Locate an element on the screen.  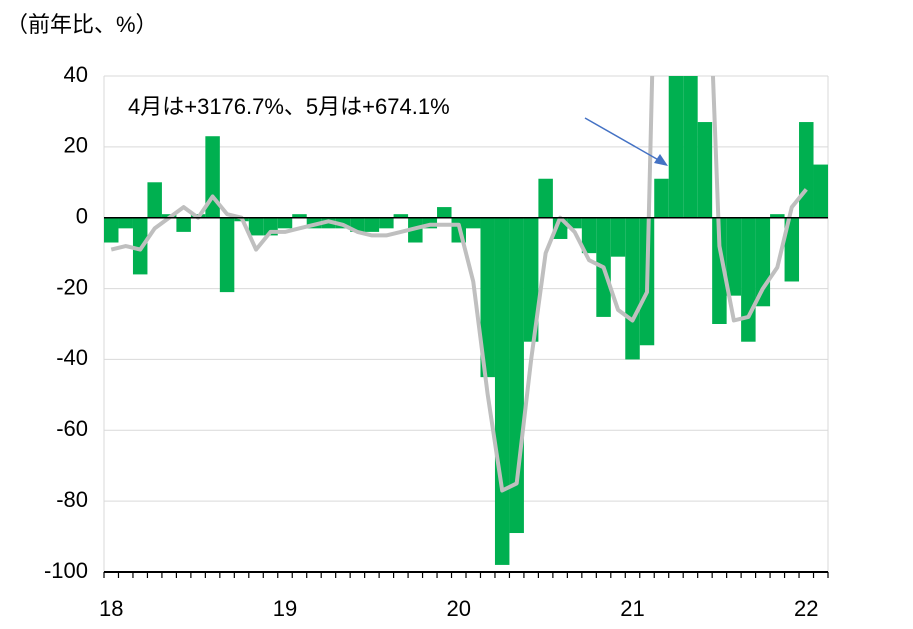
x-tick-label: 20 is located at coordinates (459, 608).